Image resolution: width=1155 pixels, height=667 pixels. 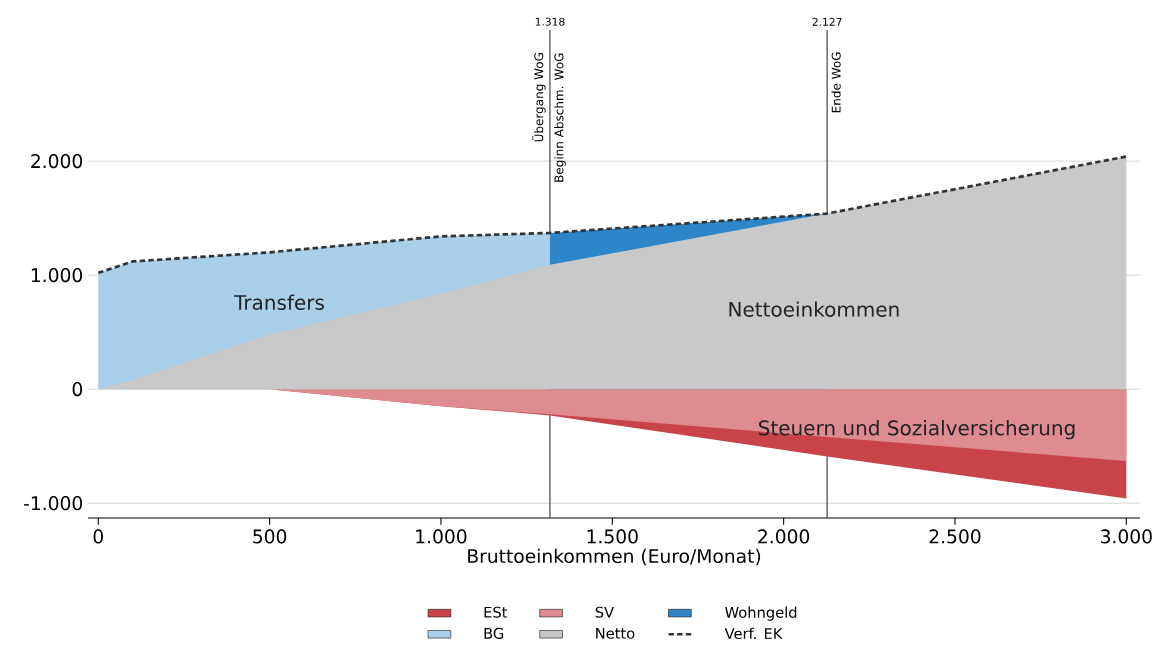 I want to click on annotation: Übergang WoG, so click(x=539, y=97).